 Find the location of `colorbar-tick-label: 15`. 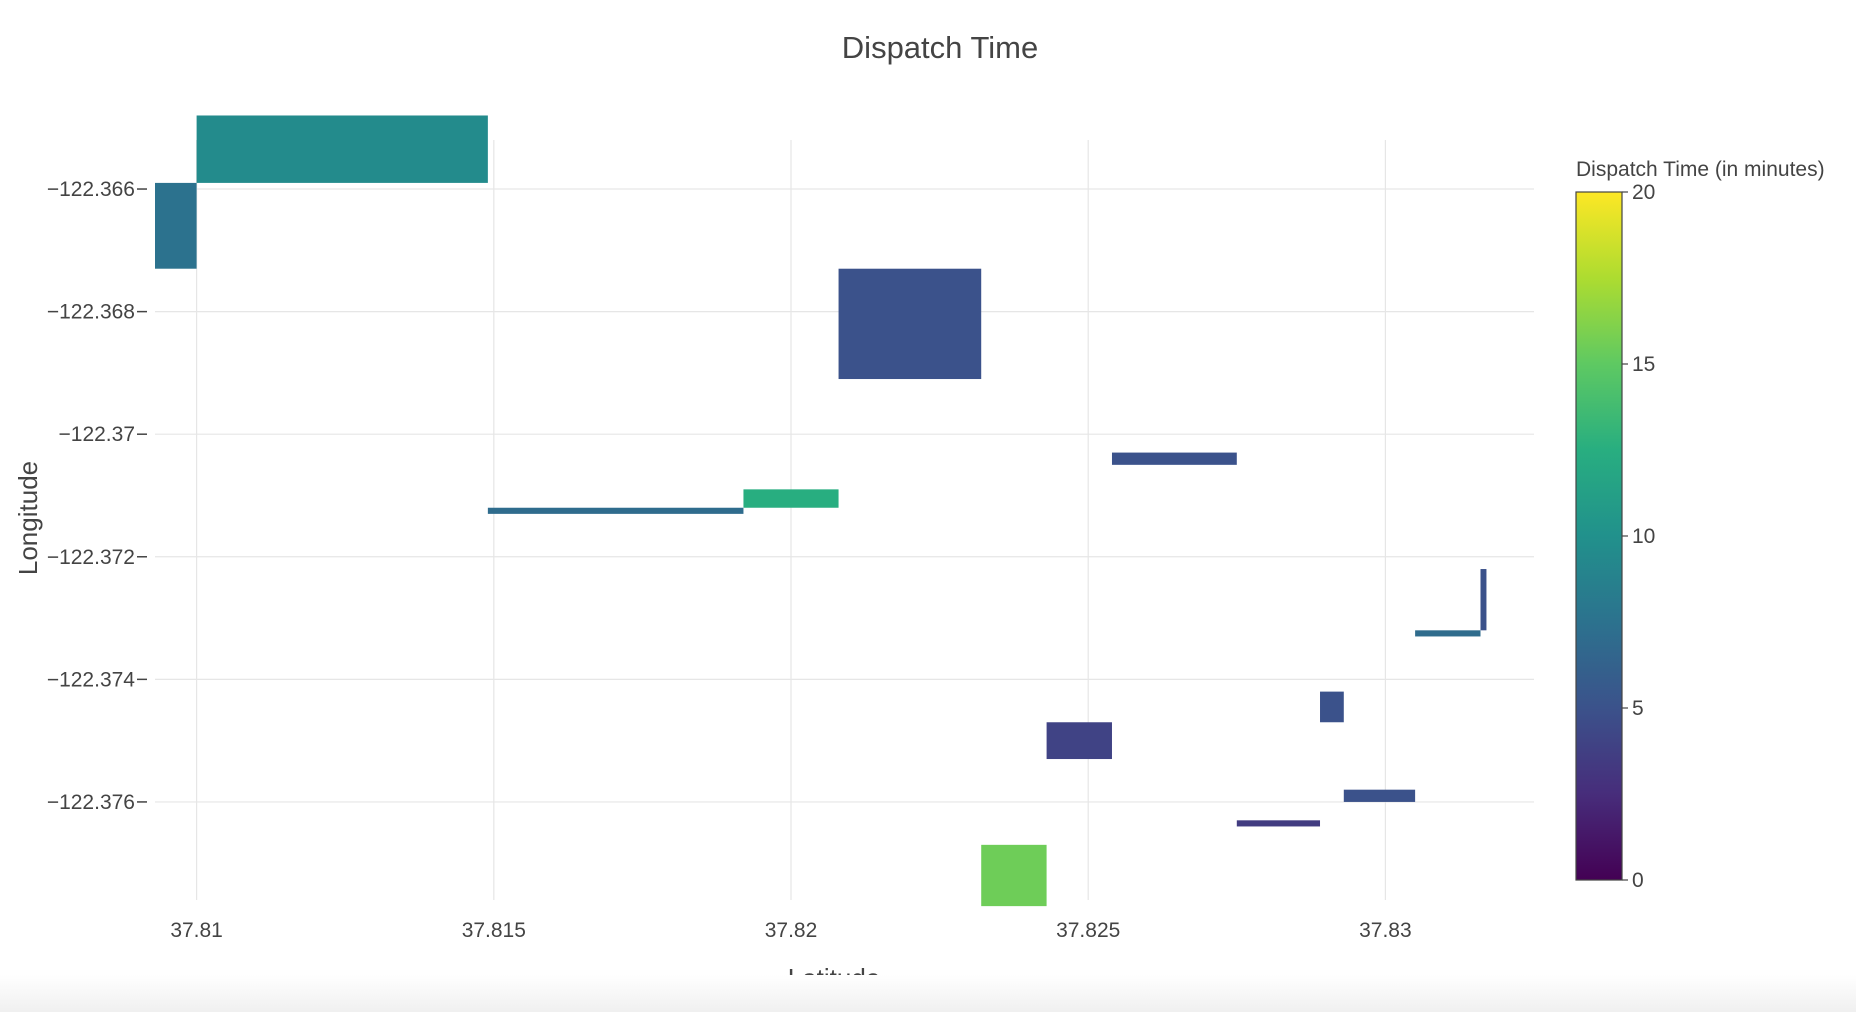

colorbar-tick-label: 15 is located at coordinates (1643, 364).